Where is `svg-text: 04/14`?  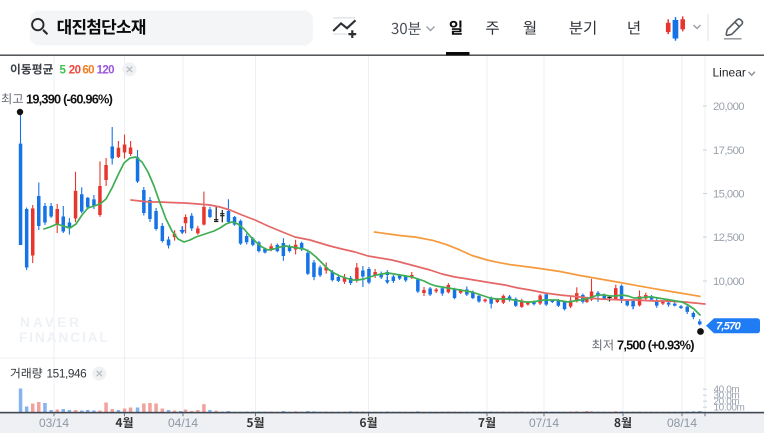
svg-text: 04/14 is located at coordinates (183, 423).